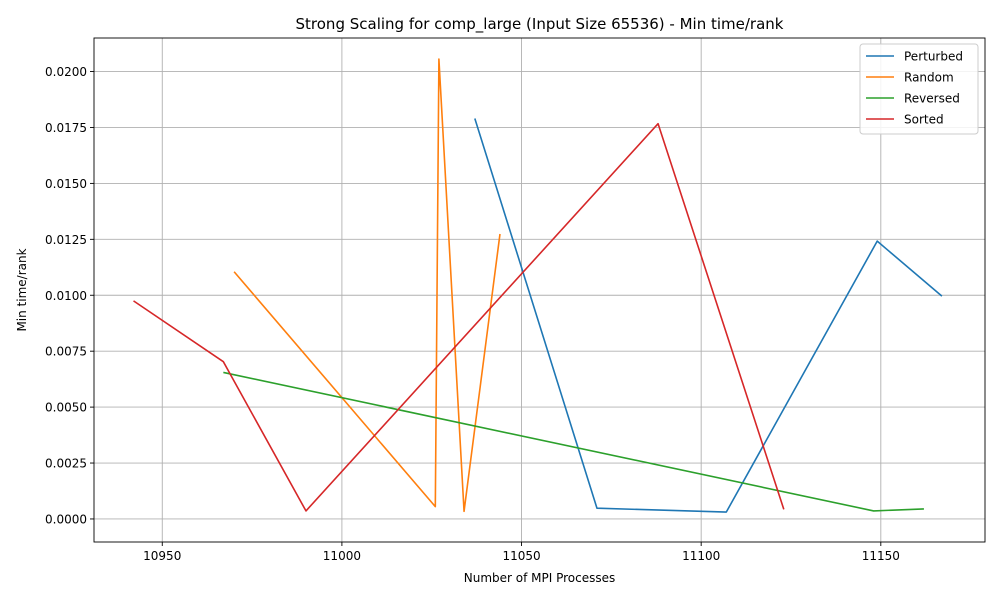 This screenshot has width=1000, height=600. I want to click on y-tick-label: 0.0100, so click(66, 296).